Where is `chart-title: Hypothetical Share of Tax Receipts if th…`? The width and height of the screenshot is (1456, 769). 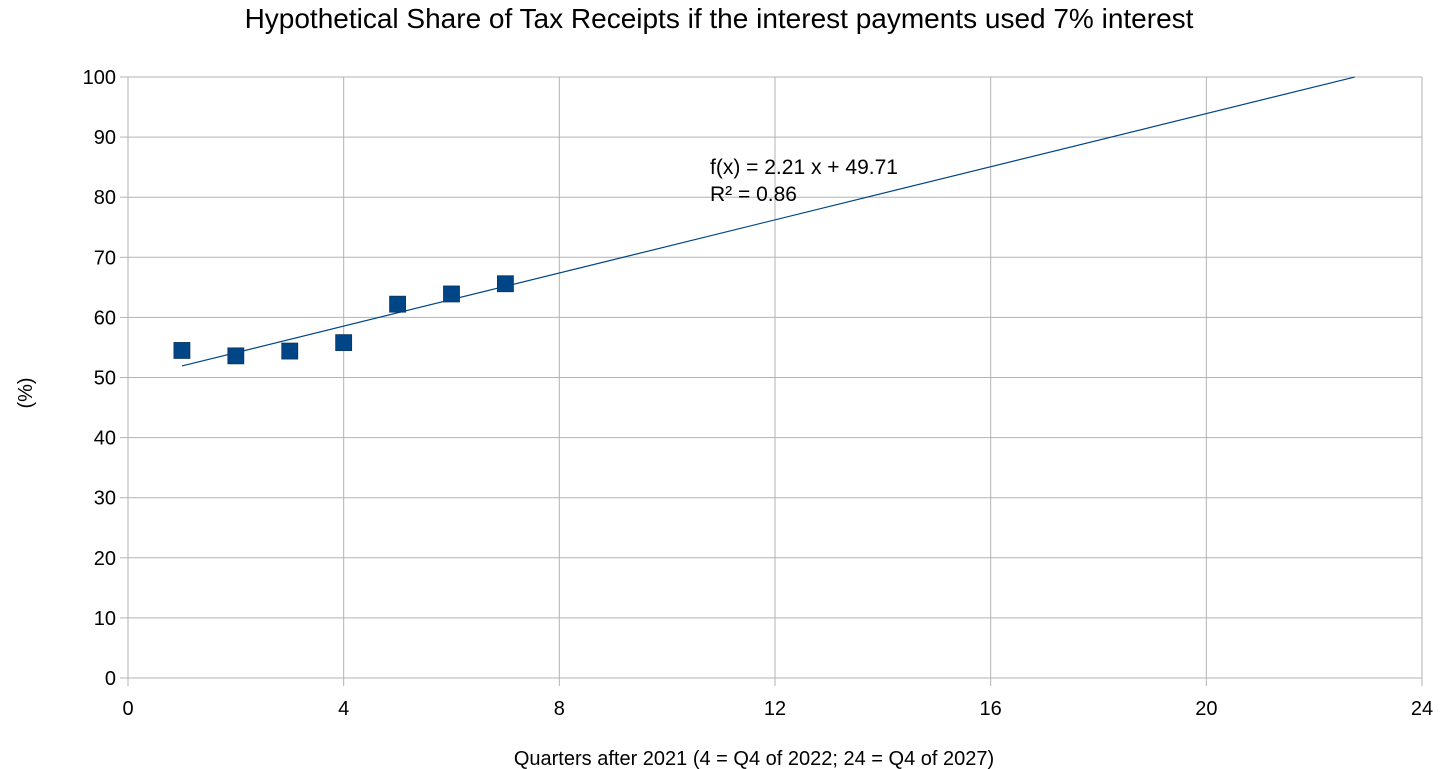
chart-title: Hypothetical Share of Tax Receipts if th… is located at coordinates (719, 18).